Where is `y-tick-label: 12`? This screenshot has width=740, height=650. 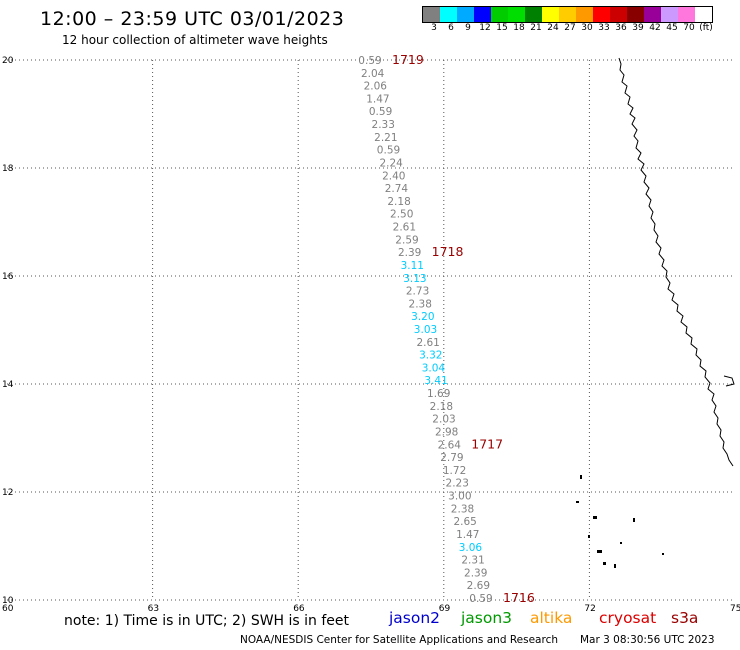
y-tick-label: 12 is located at coordinates (7, 493).